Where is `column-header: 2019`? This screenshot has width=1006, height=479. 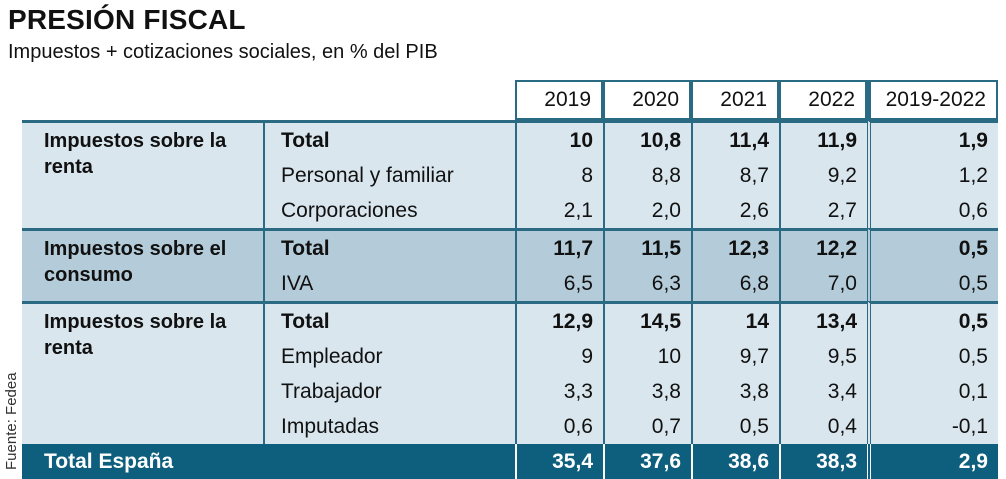
column-header: 2019 is located at coordinates (559, 100).